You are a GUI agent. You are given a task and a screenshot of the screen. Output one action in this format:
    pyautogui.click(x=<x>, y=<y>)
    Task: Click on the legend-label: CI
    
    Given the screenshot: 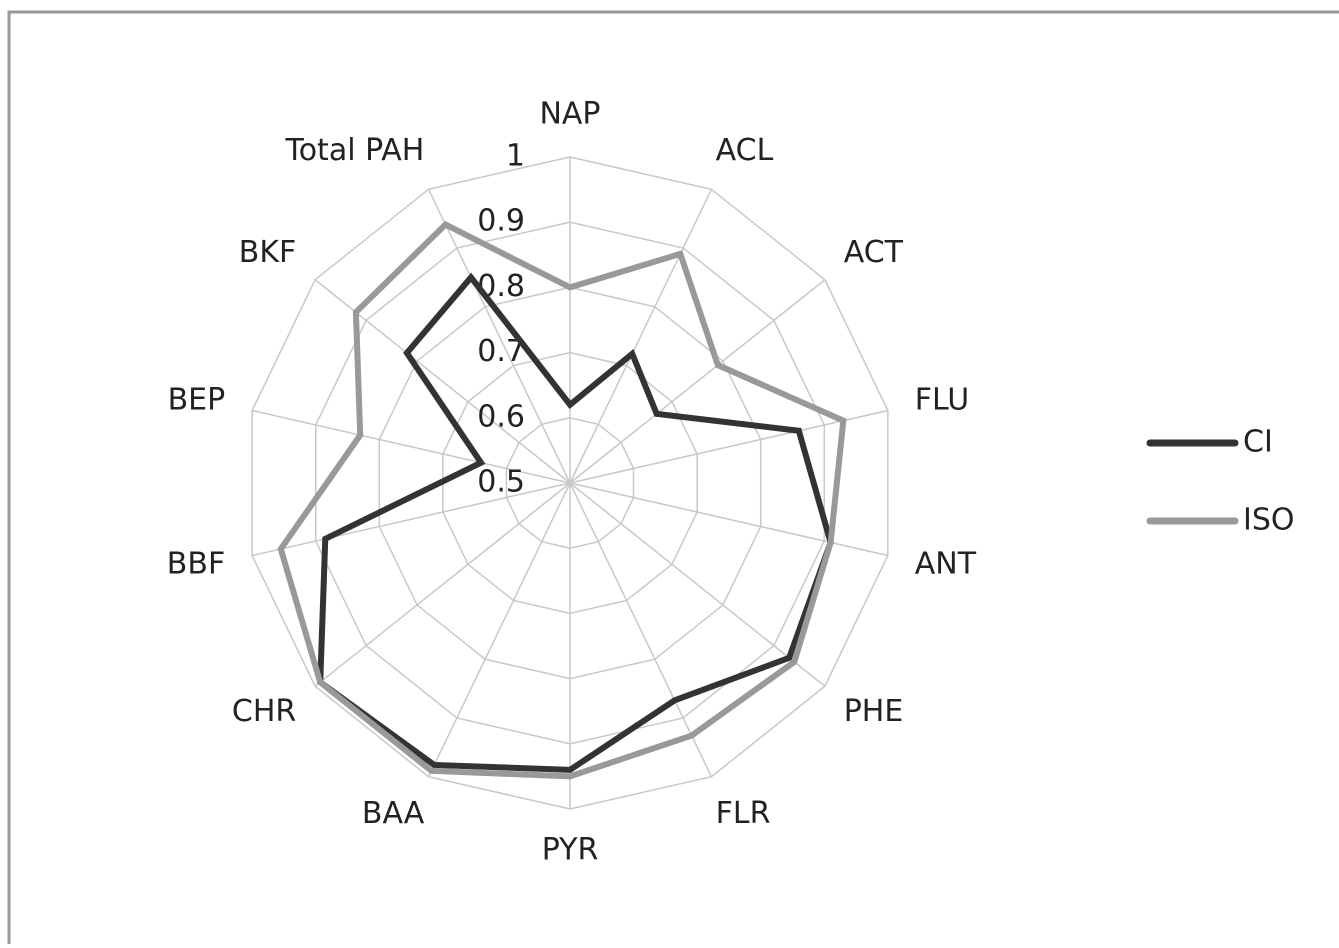 What is the action you would take?
    pyautogui.click(x=1258, y=442)
    